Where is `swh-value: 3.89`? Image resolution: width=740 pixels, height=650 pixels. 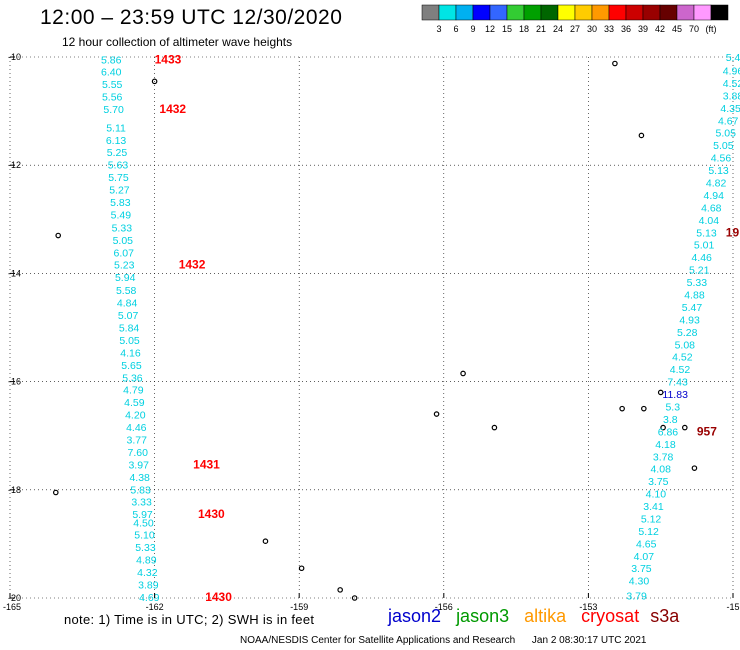
swh-value: 3.89 is located at coordinates (148, 585).